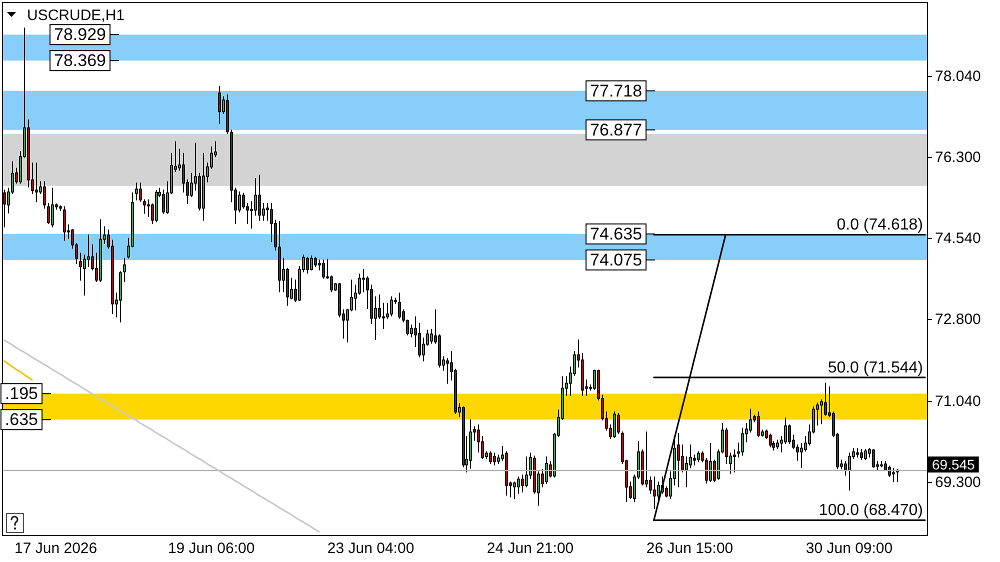 The width and height of the screenshot is (1000, 562). Describe the element at coordinates (958, 319) in the screenshot. I see `y-tick-label: 72.800` at that location.